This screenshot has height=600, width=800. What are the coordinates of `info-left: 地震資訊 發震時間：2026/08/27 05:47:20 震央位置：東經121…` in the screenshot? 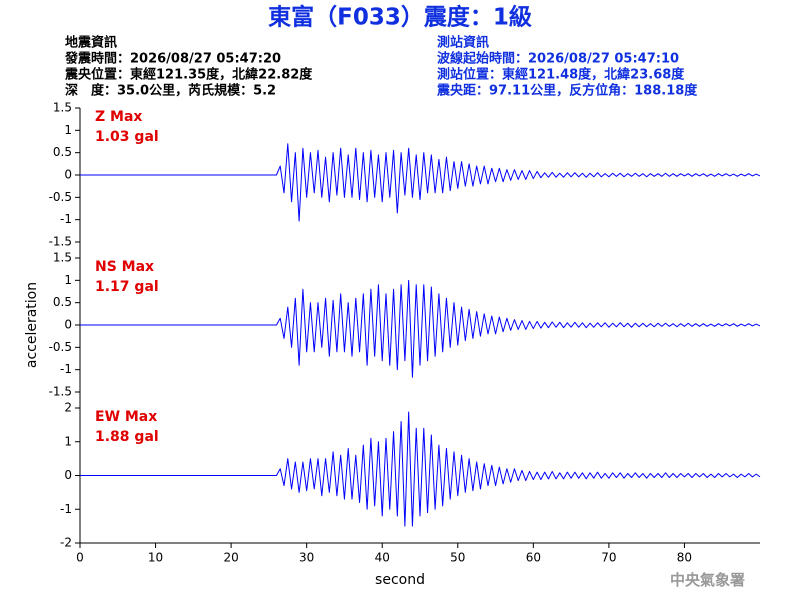 It's located at (188, 67).